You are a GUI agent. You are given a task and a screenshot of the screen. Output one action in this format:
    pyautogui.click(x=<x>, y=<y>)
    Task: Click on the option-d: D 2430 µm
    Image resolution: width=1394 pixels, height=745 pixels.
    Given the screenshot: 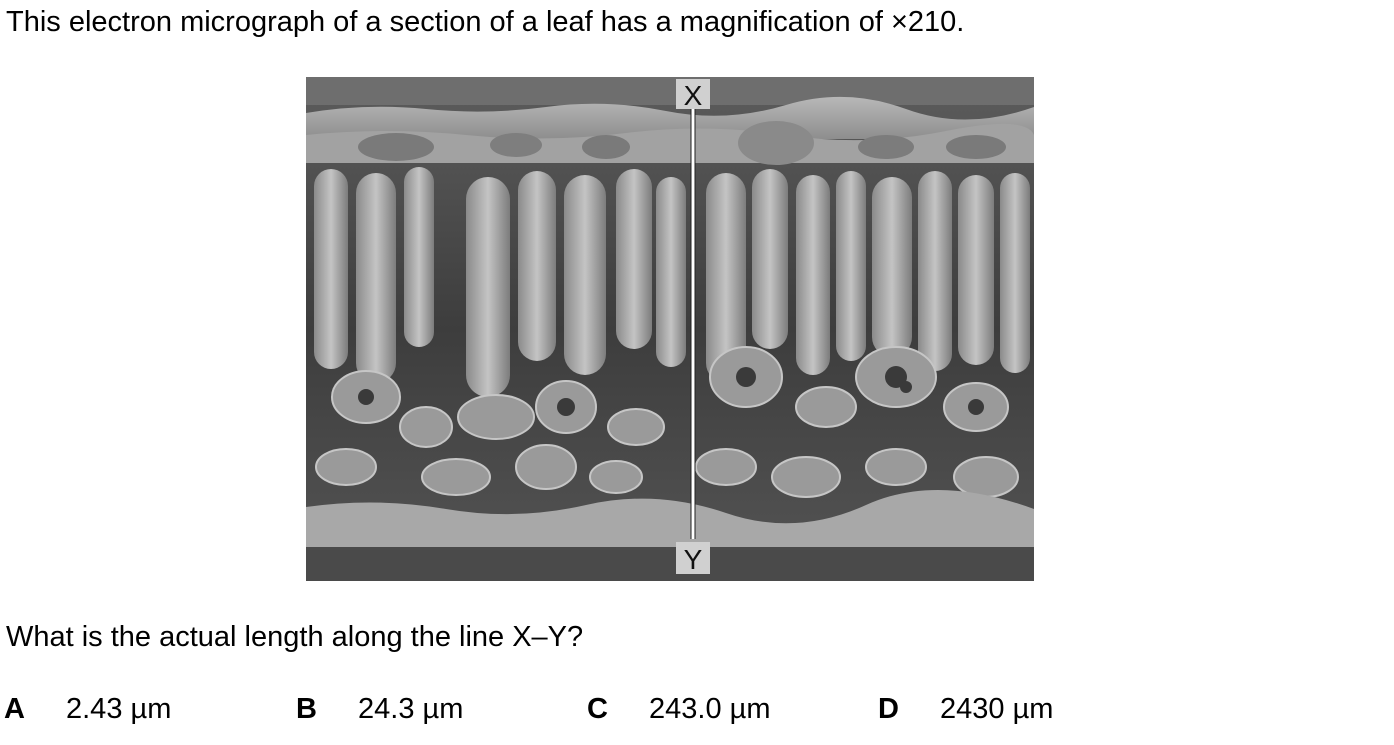 What is the action you would take?
    pyautogui.click(x=963, y=709)
    